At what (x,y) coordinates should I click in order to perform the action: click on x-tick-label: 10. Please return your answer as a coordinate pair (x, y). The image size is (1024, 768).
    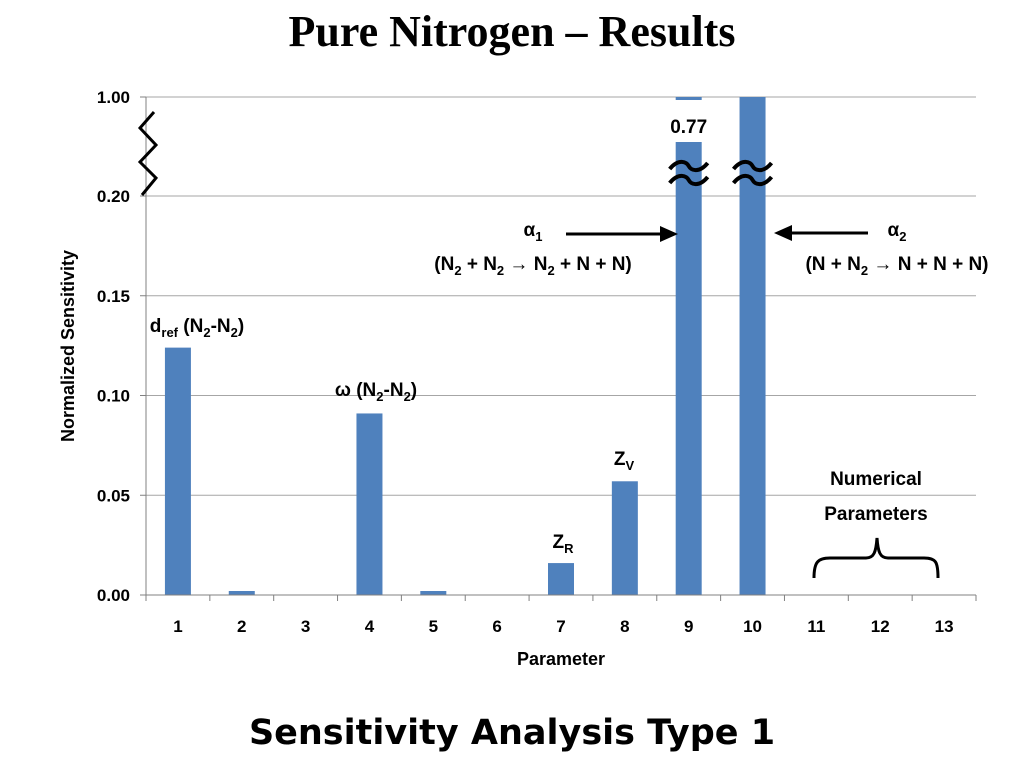
    Looking at the image, I should click on (752, 626).